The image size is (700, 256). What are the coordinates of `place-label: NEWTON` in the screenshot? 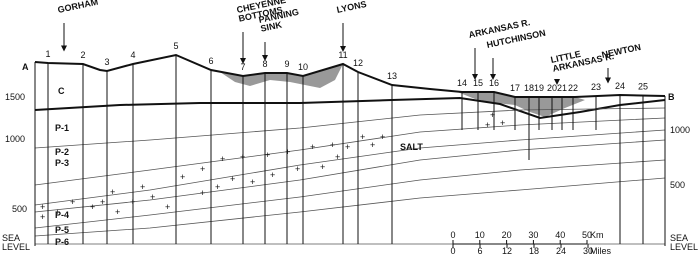 It's located at (621, 51).